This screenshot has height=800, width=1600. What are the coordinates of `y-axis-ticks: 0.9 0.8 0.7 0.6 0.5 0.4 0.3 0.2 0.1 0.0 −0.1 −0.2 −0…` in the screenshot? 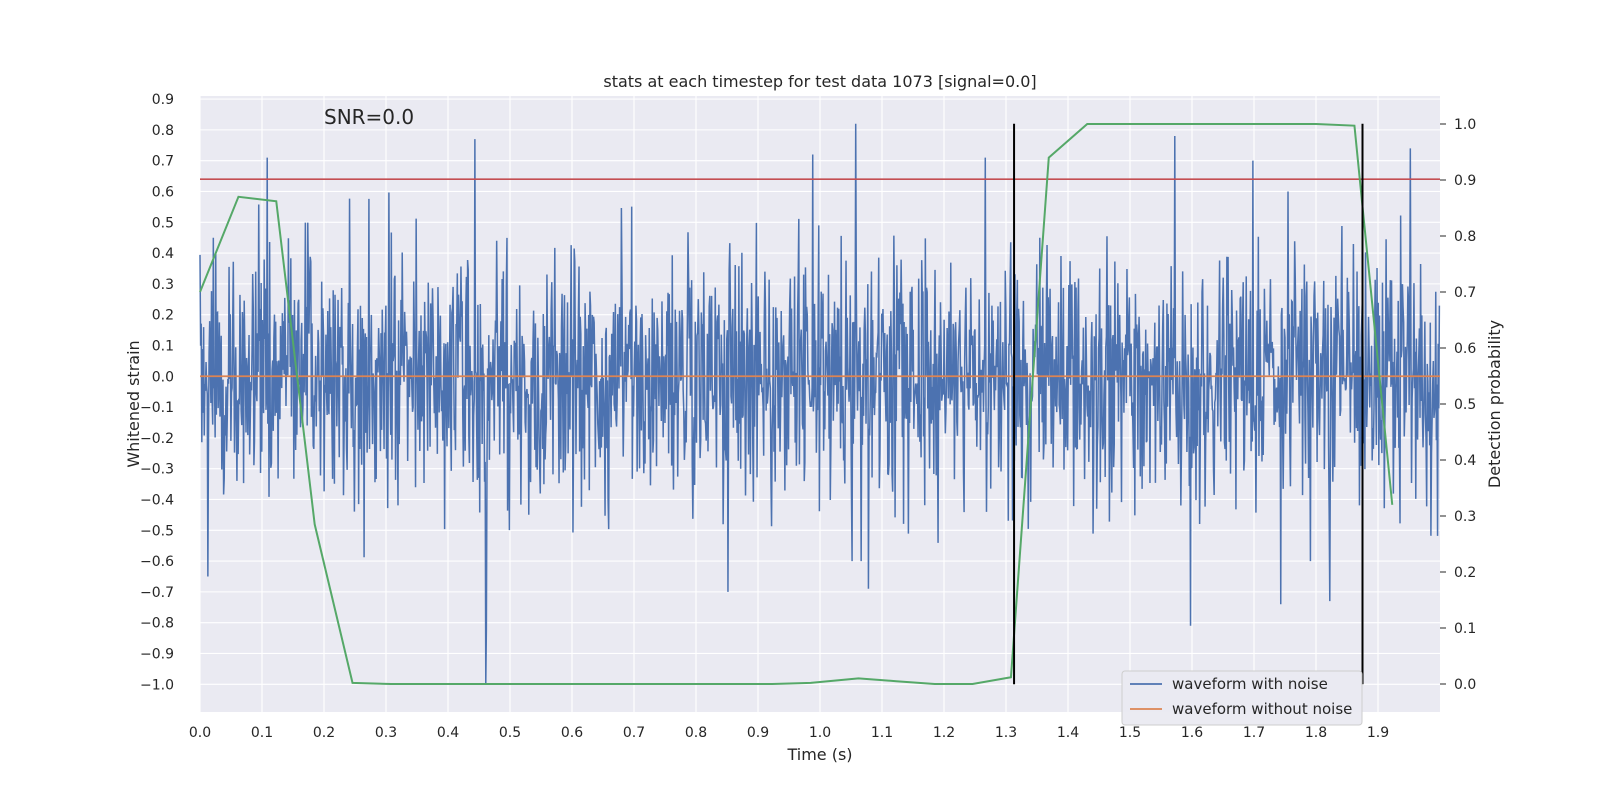 It's located at (157, 392).